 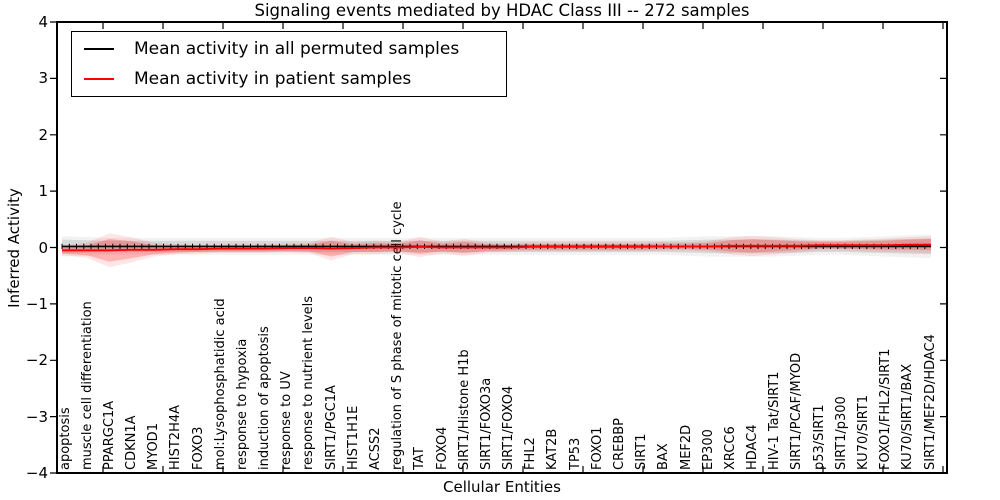 I want to click on x-tick-label: MYOD1, so click(x=154, y=446).